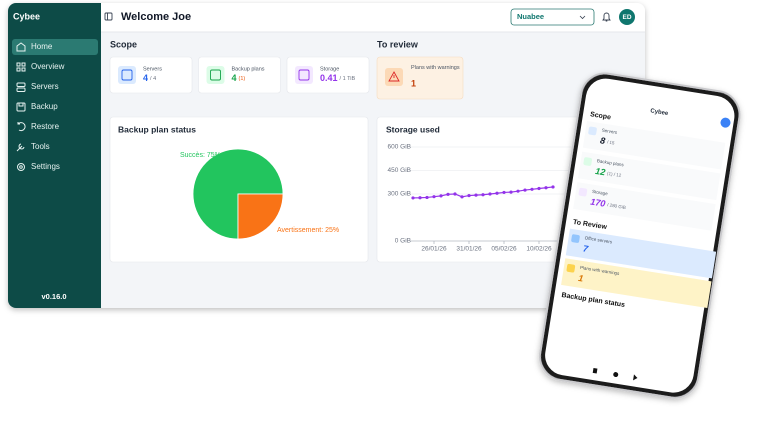 The height and width of the screenshot is (423, 768). I want to click on x-tick-label: 31/01/26, so click(469, 249).